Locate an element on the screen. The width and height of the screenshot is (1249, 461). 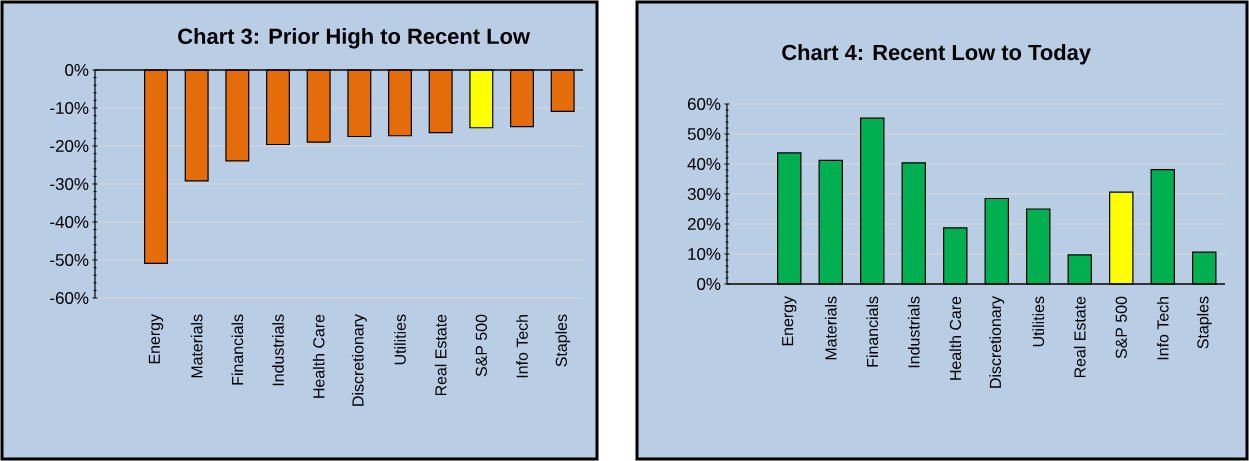
y-tick-label: -10% is located at coordinates (69, 108).